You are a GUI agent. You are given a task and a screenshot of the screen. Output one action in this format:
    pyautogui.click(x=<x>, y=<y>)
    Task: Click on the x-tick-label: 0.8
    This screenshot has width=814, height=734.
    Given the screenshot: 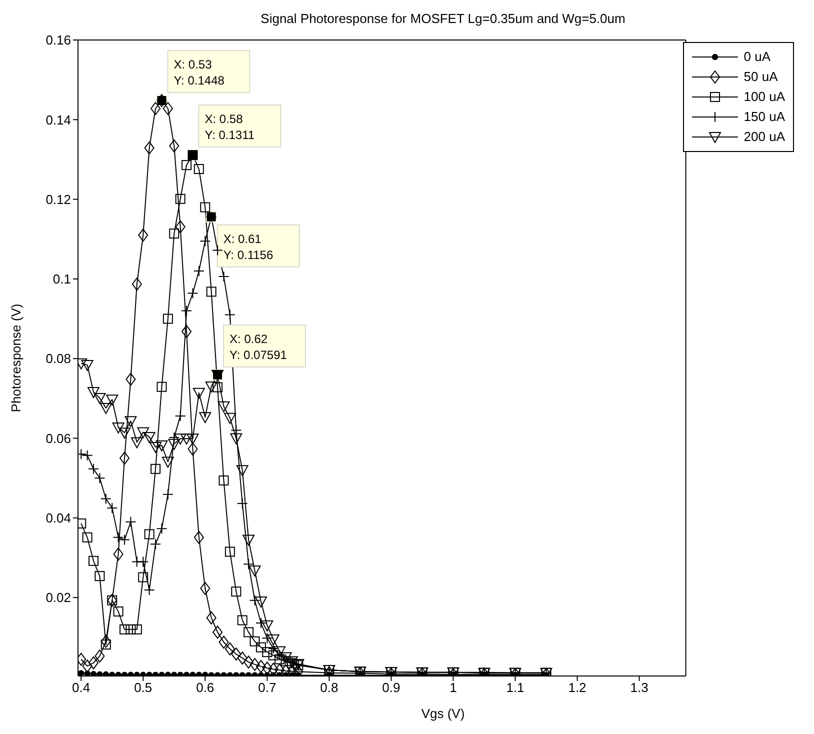 What is the action you would take?
    pyautogui.click(x=329, y=688)
    